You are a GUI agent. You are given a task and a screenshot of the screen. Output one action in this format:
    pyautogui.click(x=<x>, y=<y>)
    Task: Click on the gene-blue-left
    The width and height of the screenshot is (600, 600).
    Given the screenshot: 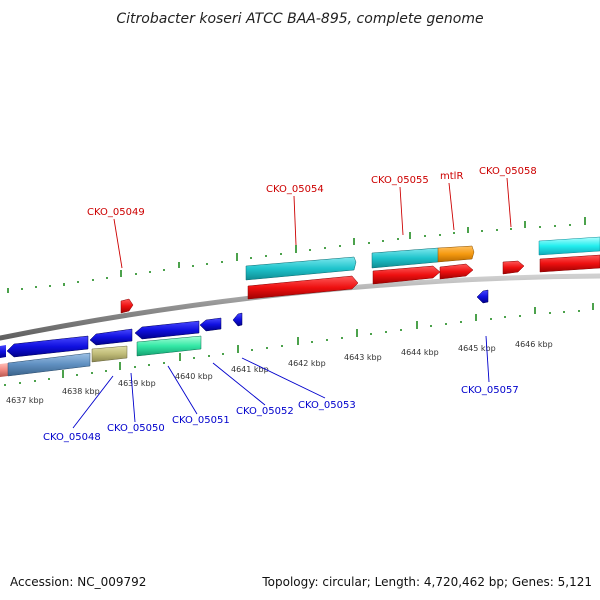 What is the action you would take?
    pyautogui.click(x=3, y=351)
    